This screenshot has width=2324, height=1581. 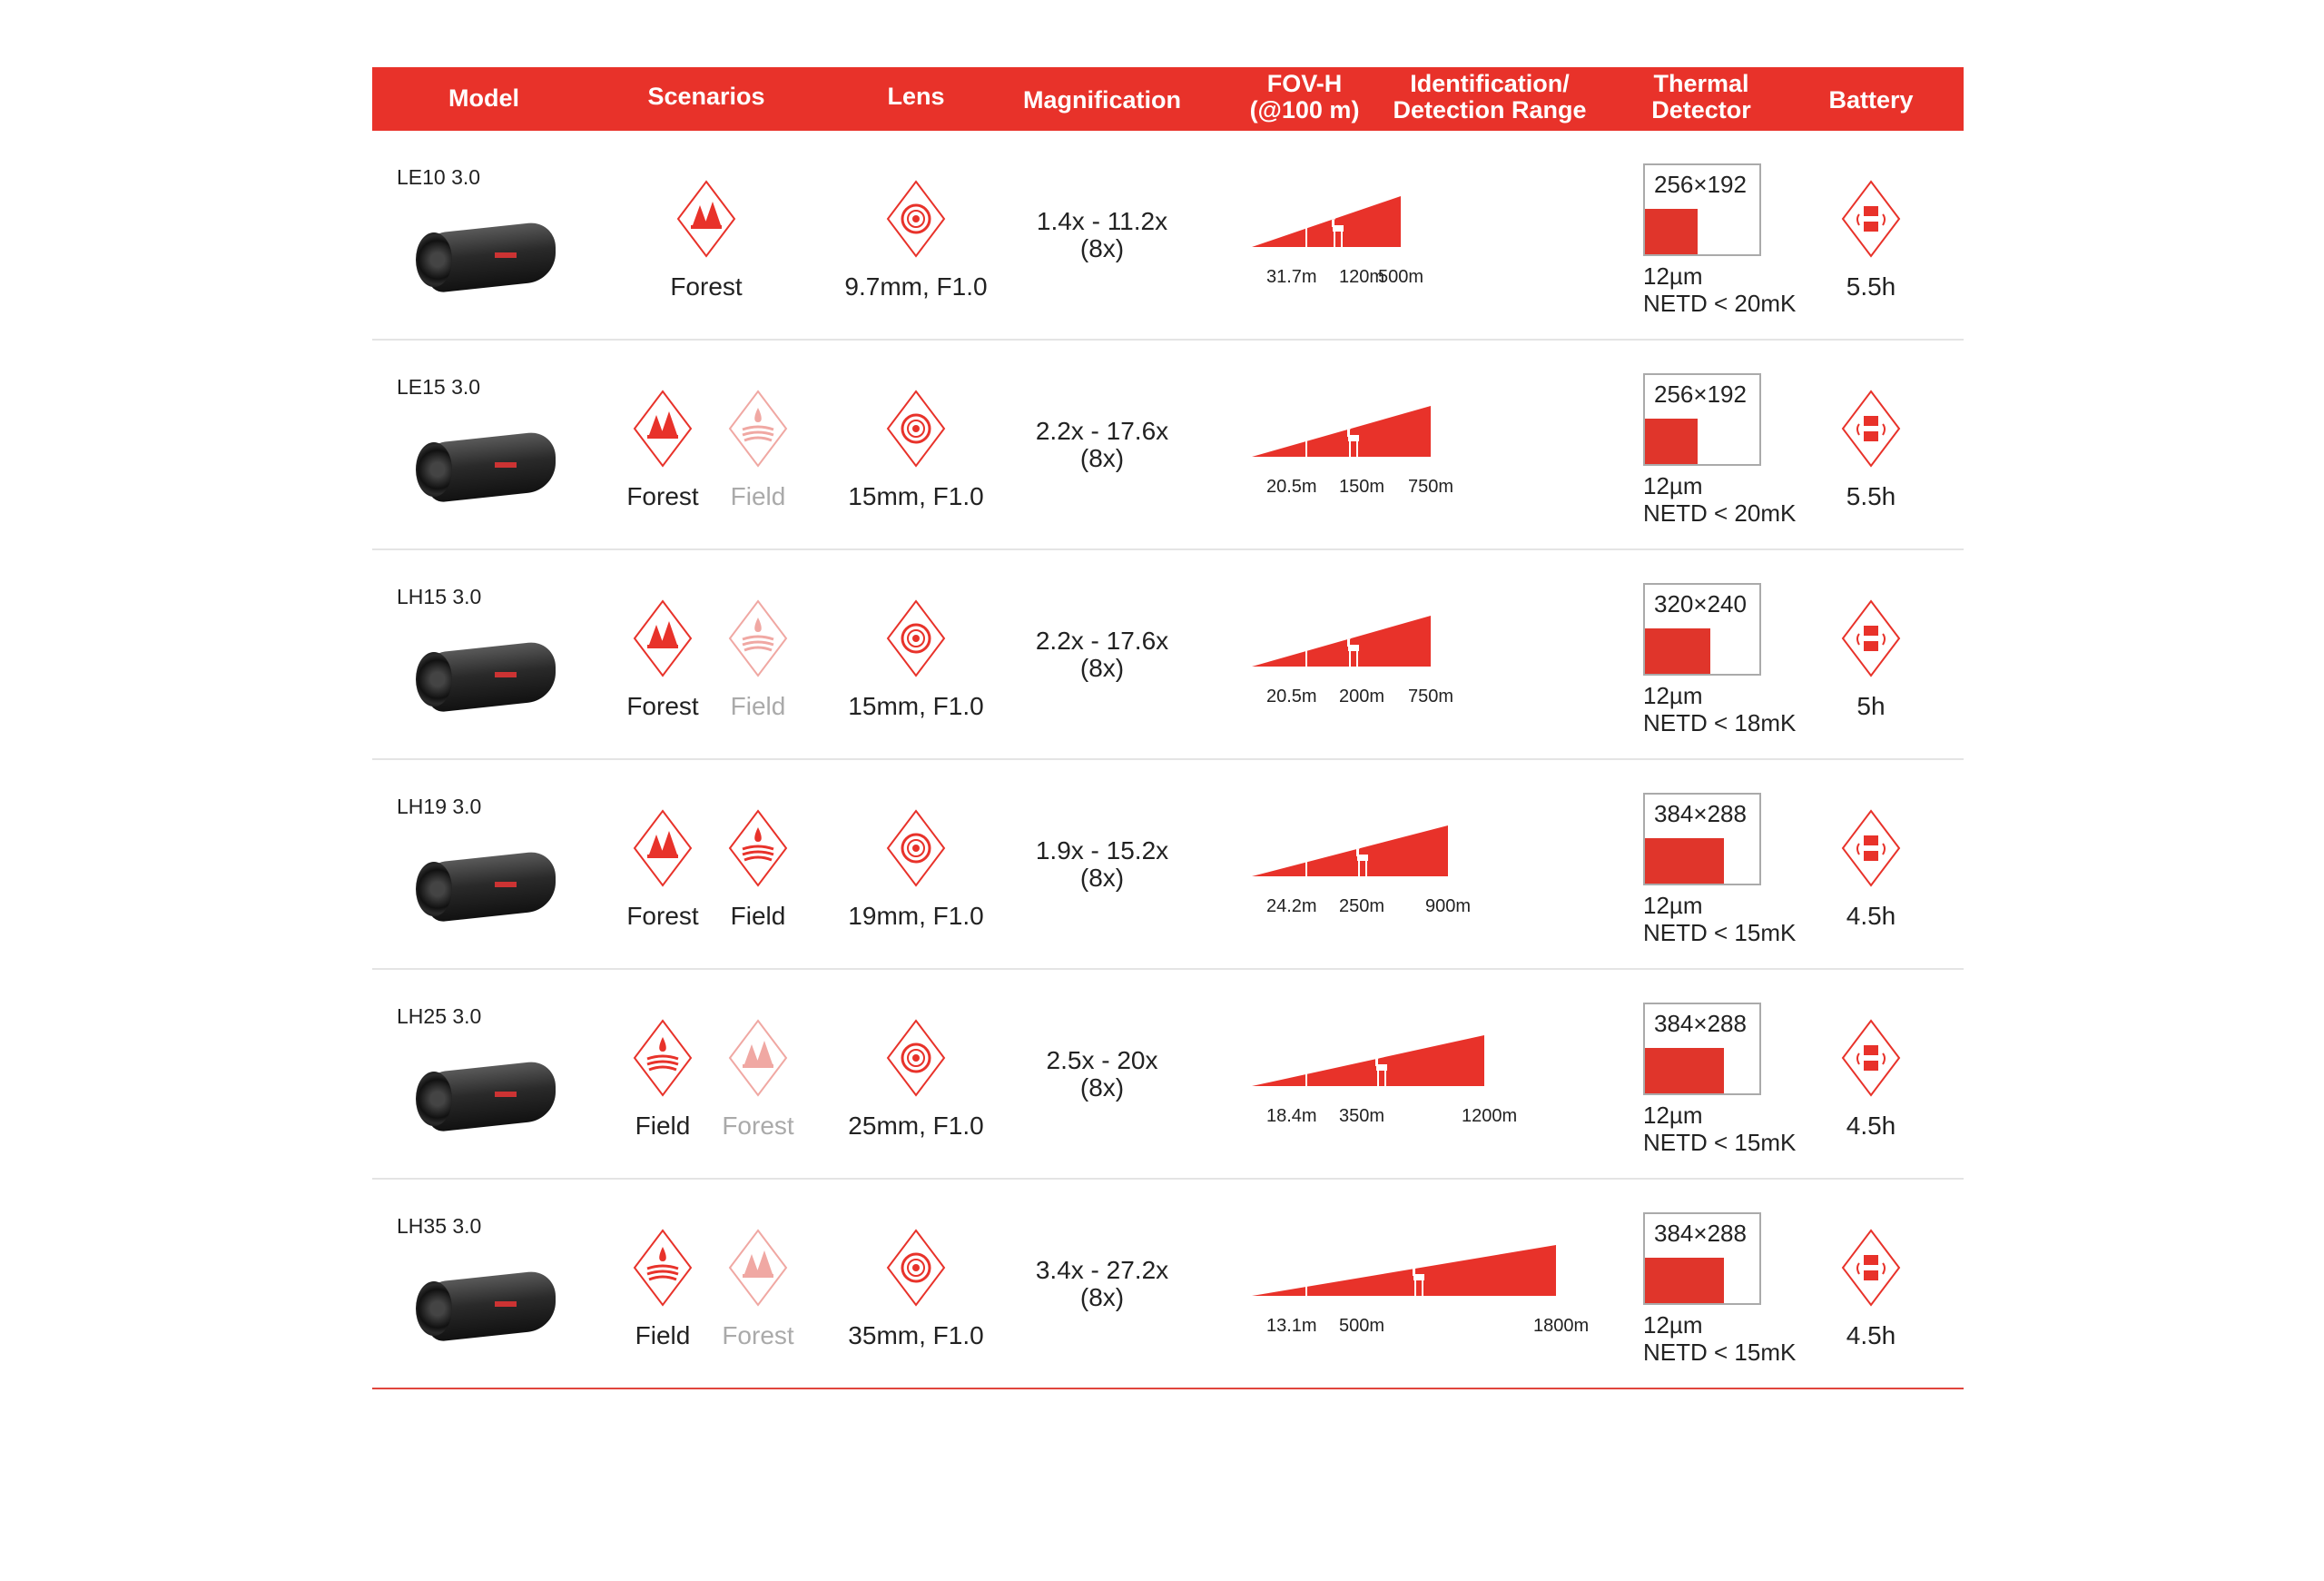 I want to click on header-range: Identification/Detection Range, so click(x=1489, y=97).